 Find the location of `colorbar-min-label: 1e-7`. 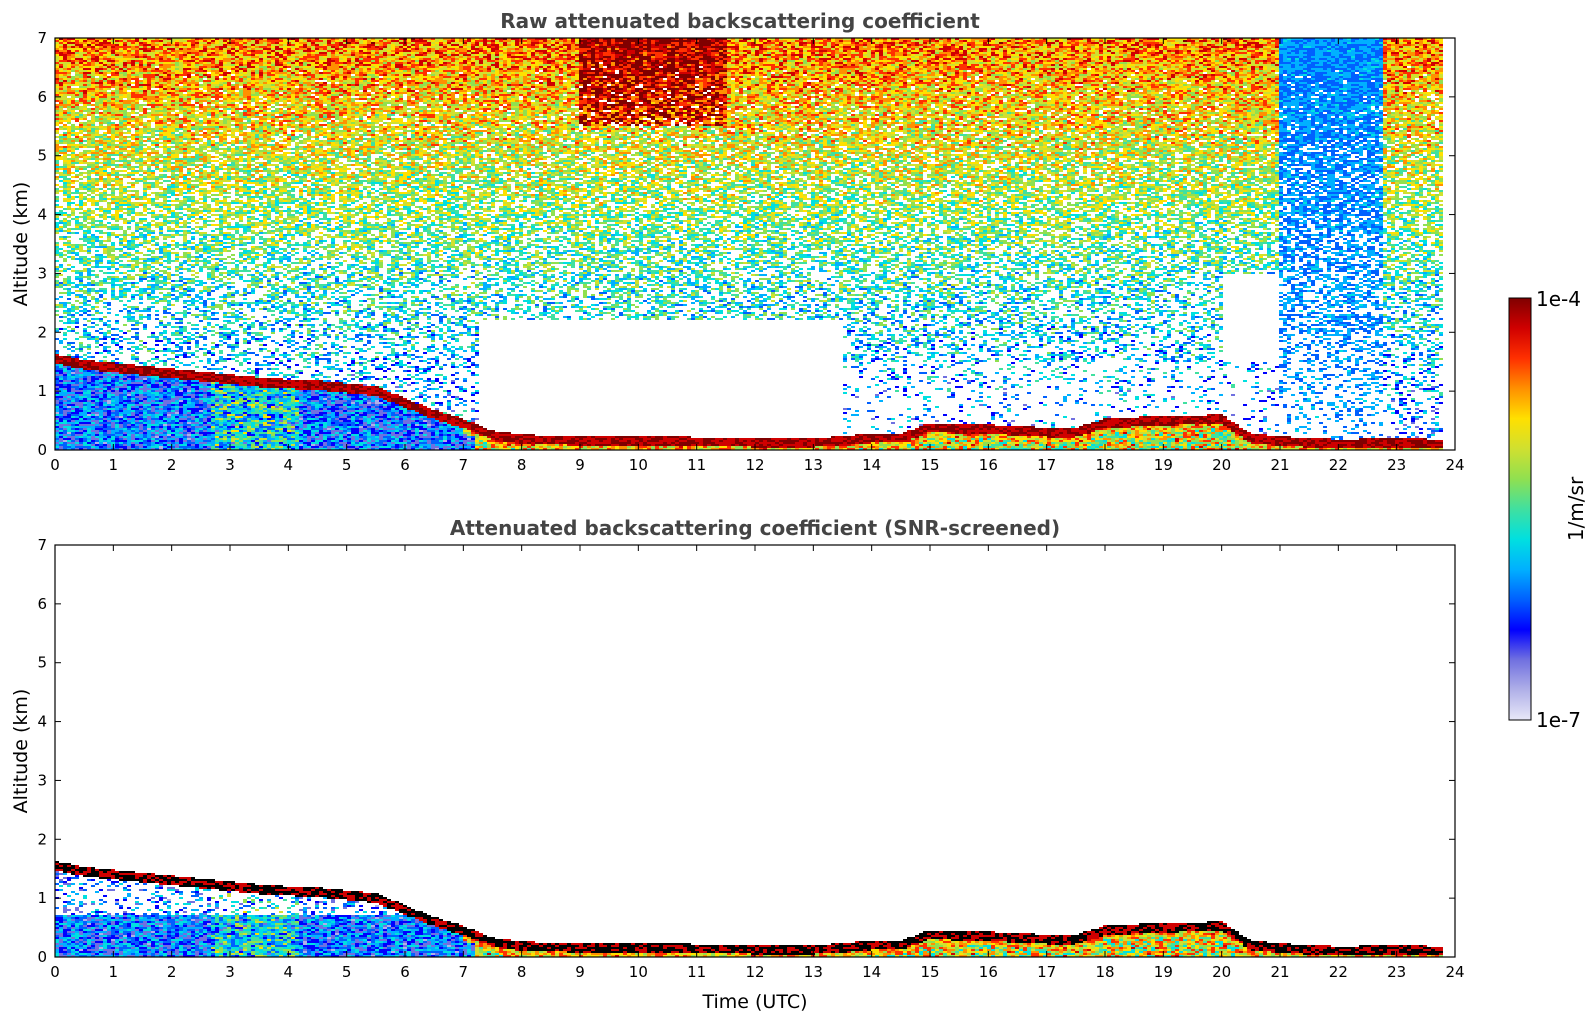

colorbar-min-label: 1e-7 is located at coordinates (1558, 720).